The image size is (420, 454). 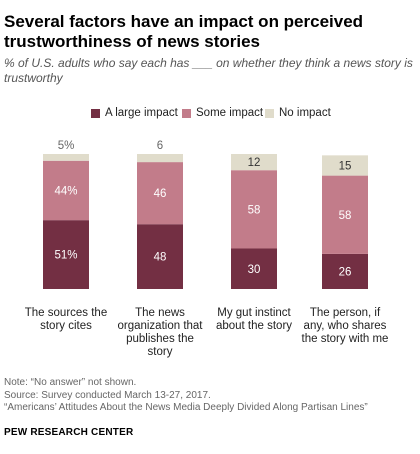 What do you see at coordinates (254, 319) in the screenshot?
I see `category-label: My gut instinct about the story` at bounding box center [254, 319].